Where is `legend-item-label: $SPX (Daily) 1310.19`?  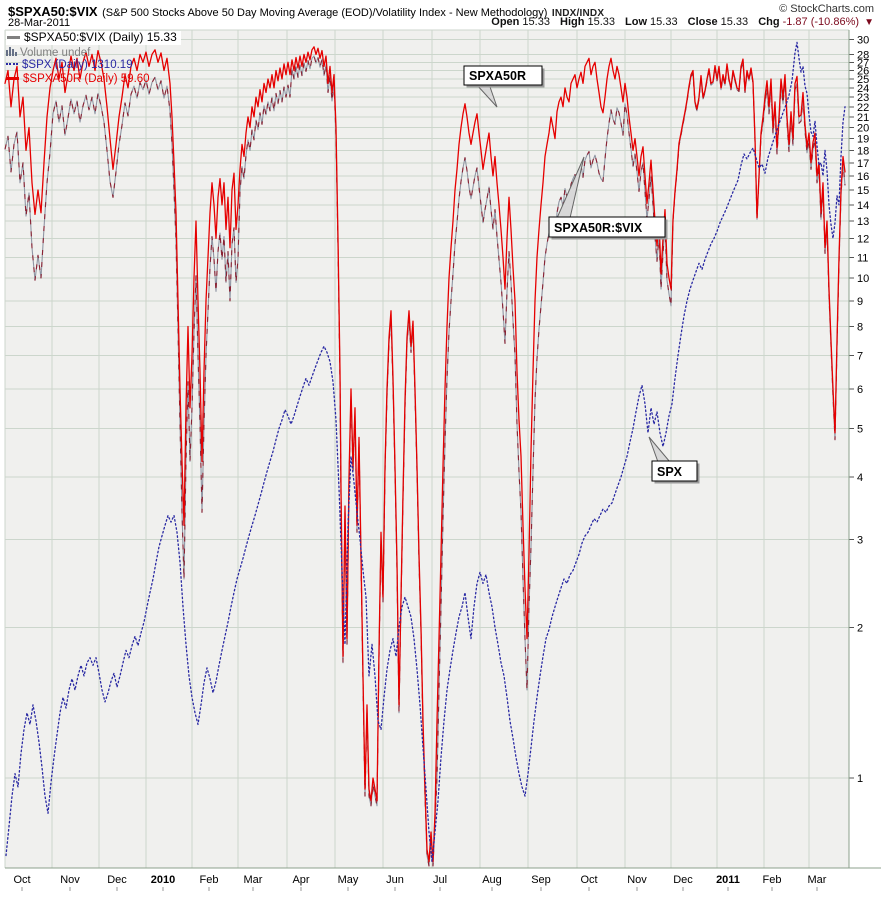
legend-item-label: $SPX (Daily) 1310.19 is located at coordinates (77, 65).